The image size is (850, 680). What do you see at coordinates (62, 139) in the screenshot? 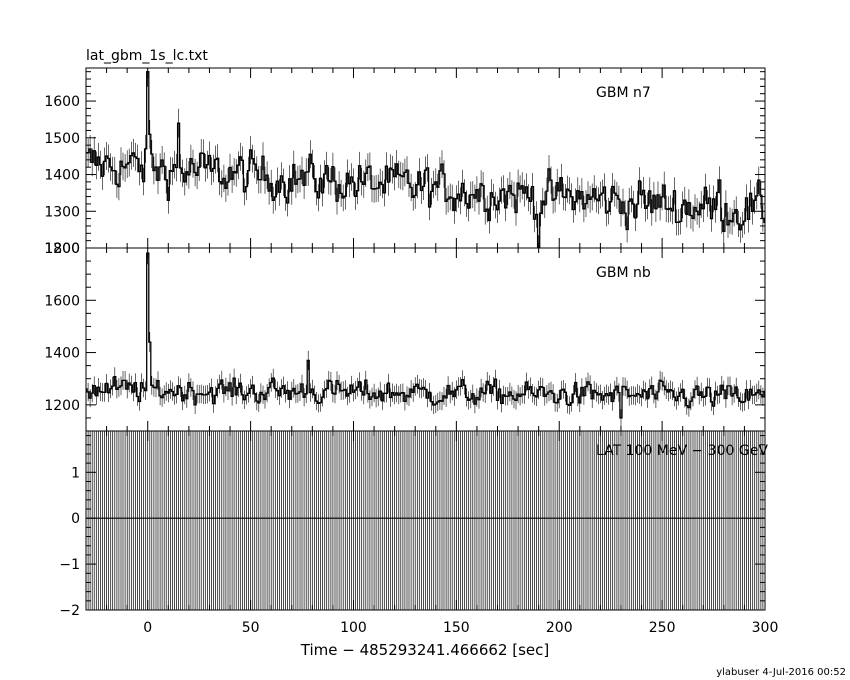
I see `y-tick-label: 1500` at bounding box center [62, 139].